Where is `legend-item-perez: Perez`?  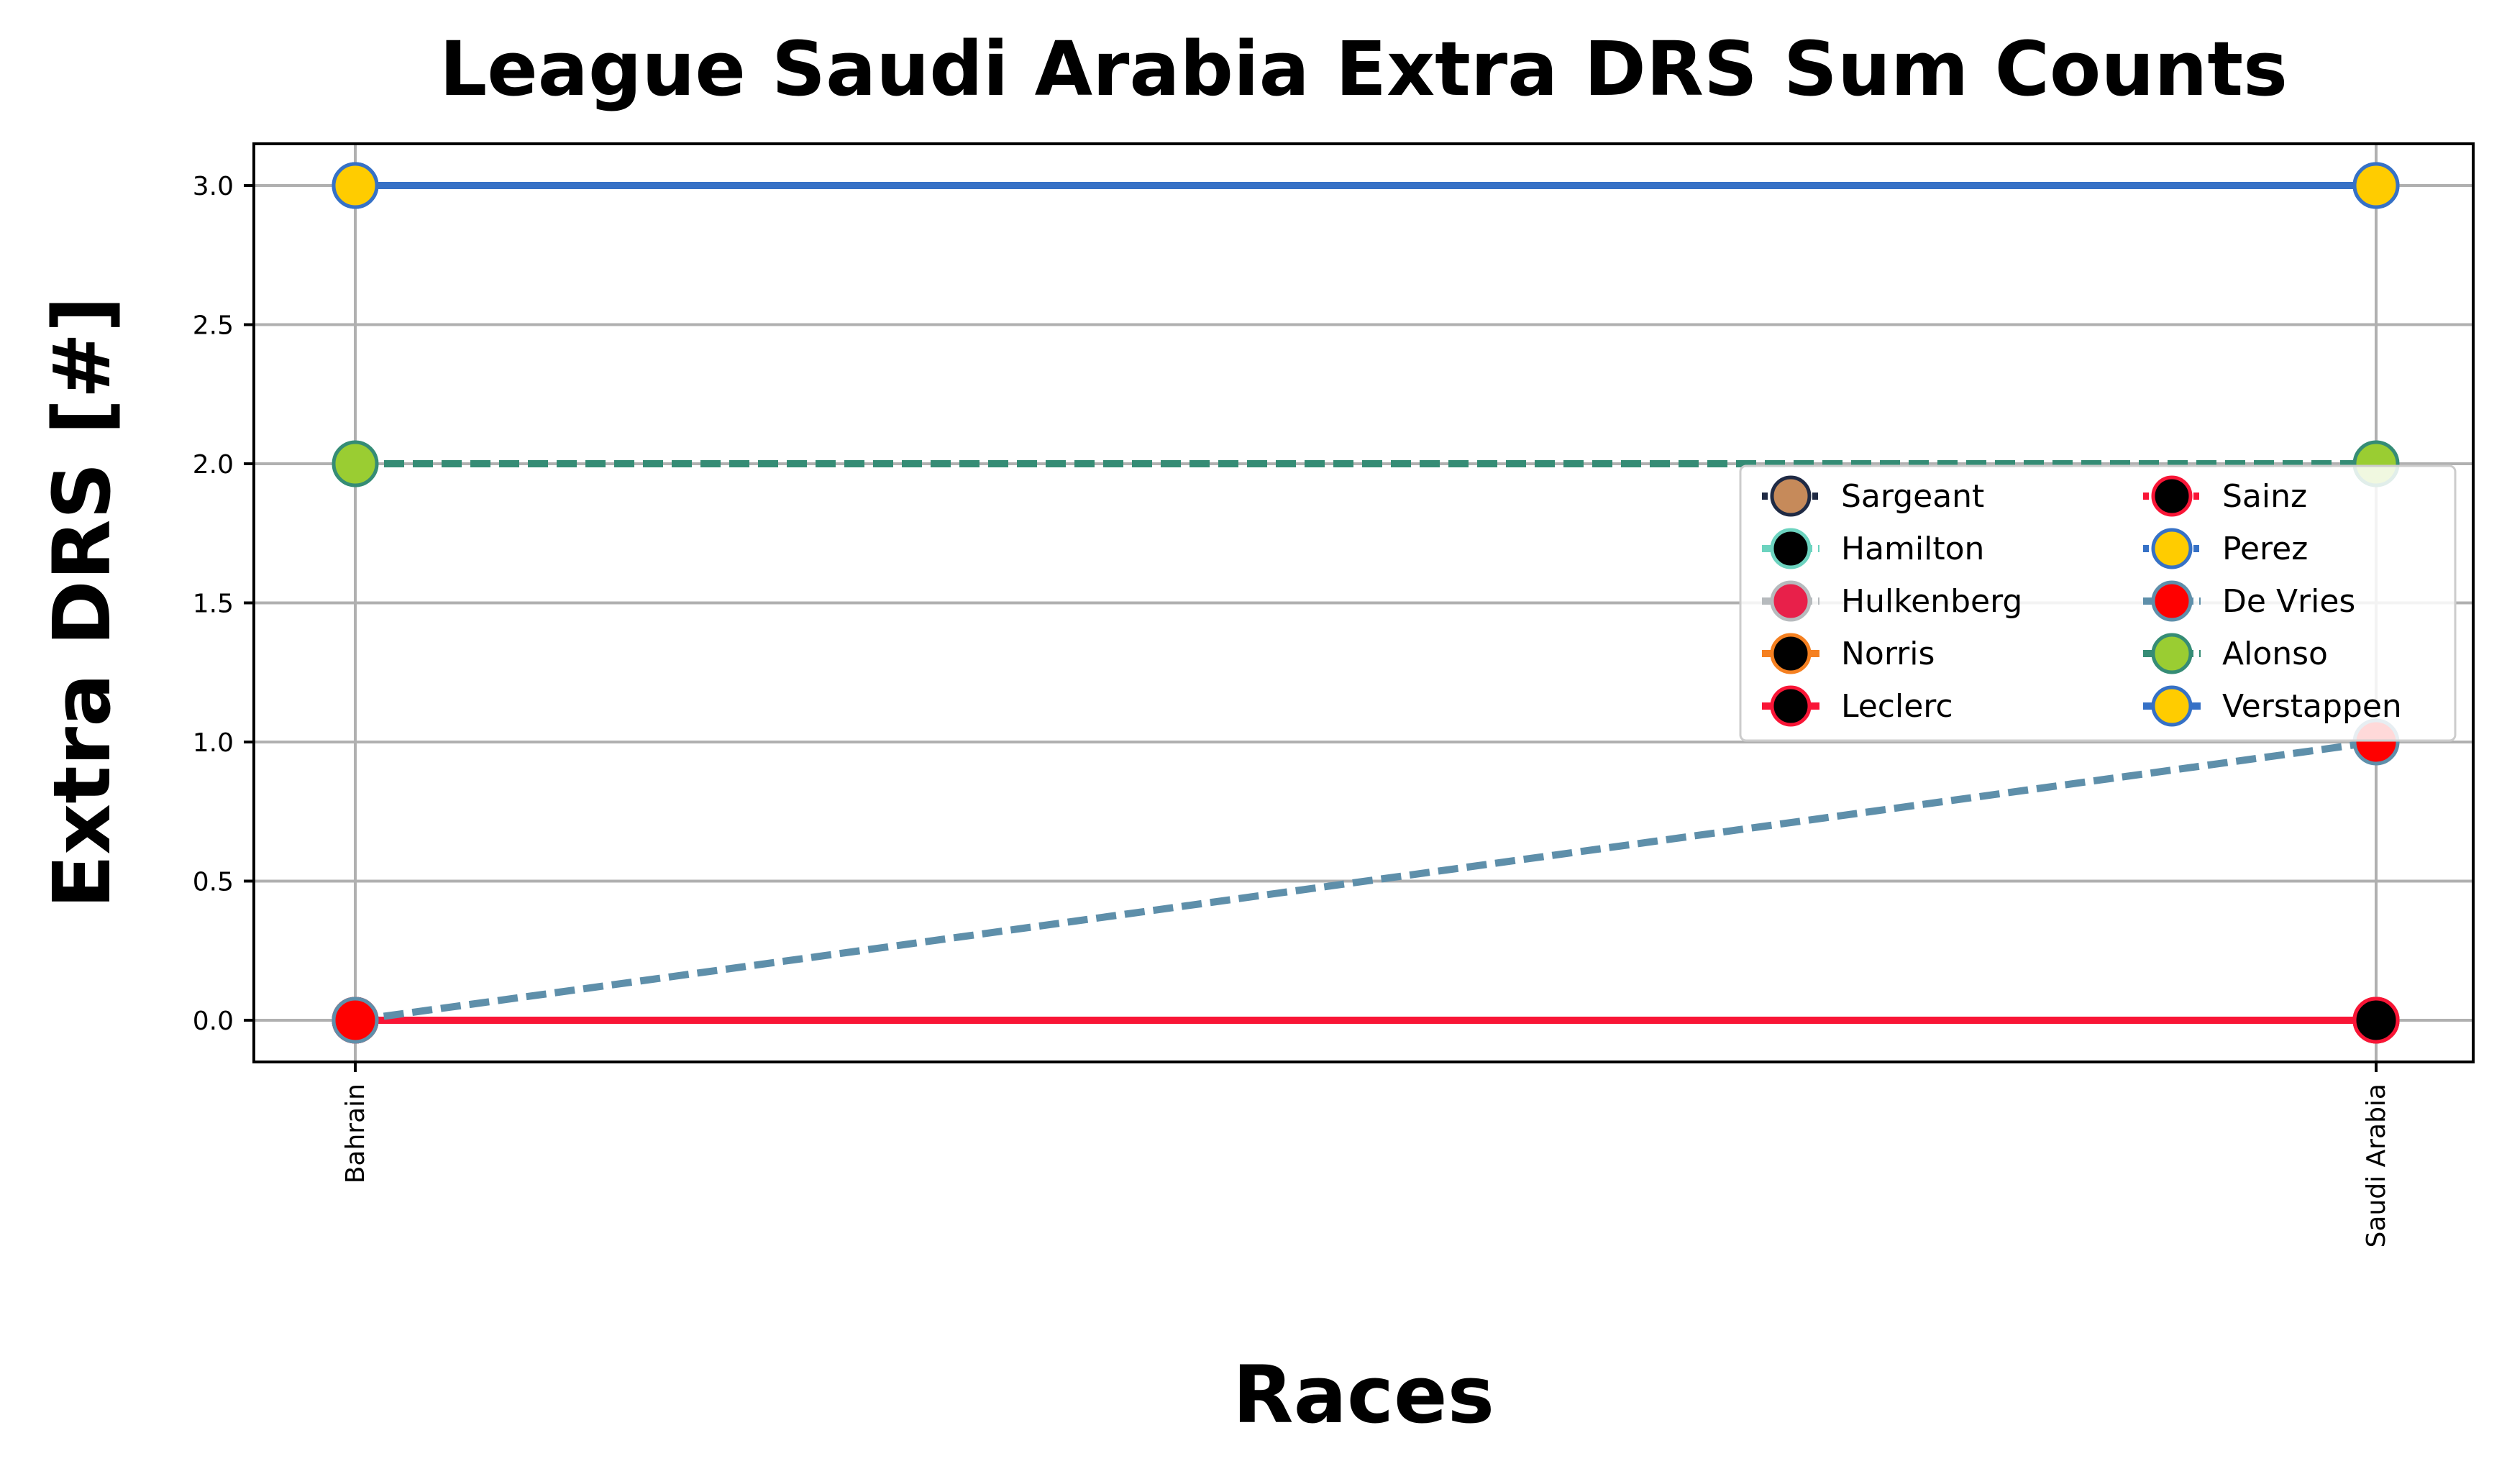 legend-item-perez: Perez is located at coordinates (2225, 548).